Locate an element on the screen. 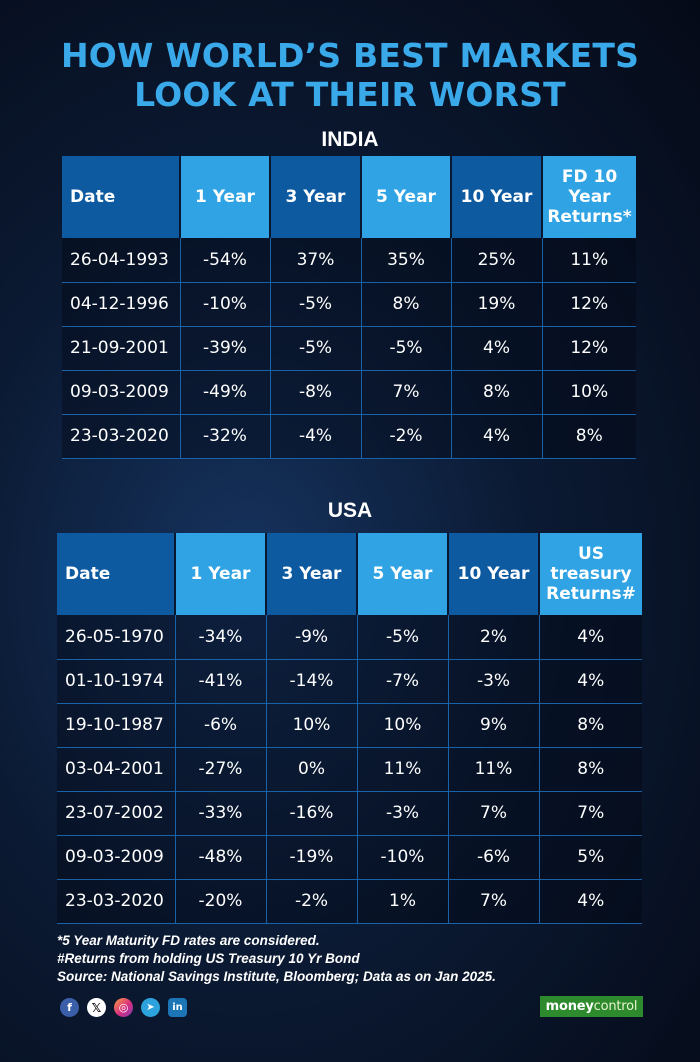 This screenshot has height=1062, width=700. value-cell: -19% is located at coordinates (312, 857).